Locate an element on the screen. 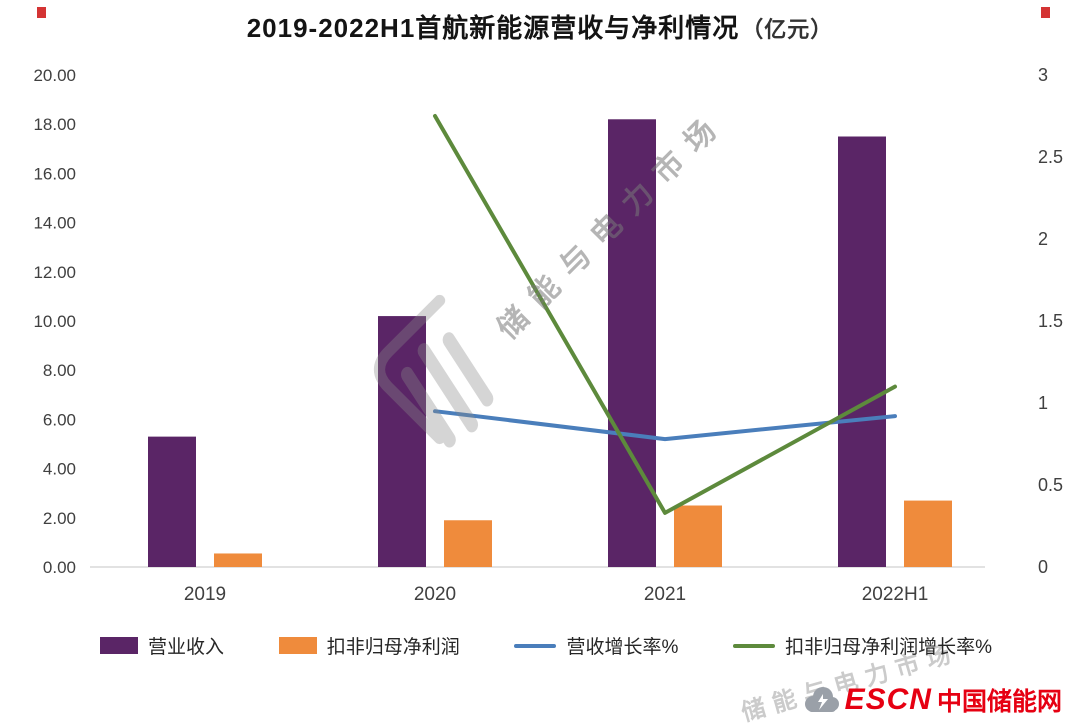 Image resolution: width=1080 pixels, height=723 pixels. legend-swatch-net-profit is located at coordinates (297, 645).